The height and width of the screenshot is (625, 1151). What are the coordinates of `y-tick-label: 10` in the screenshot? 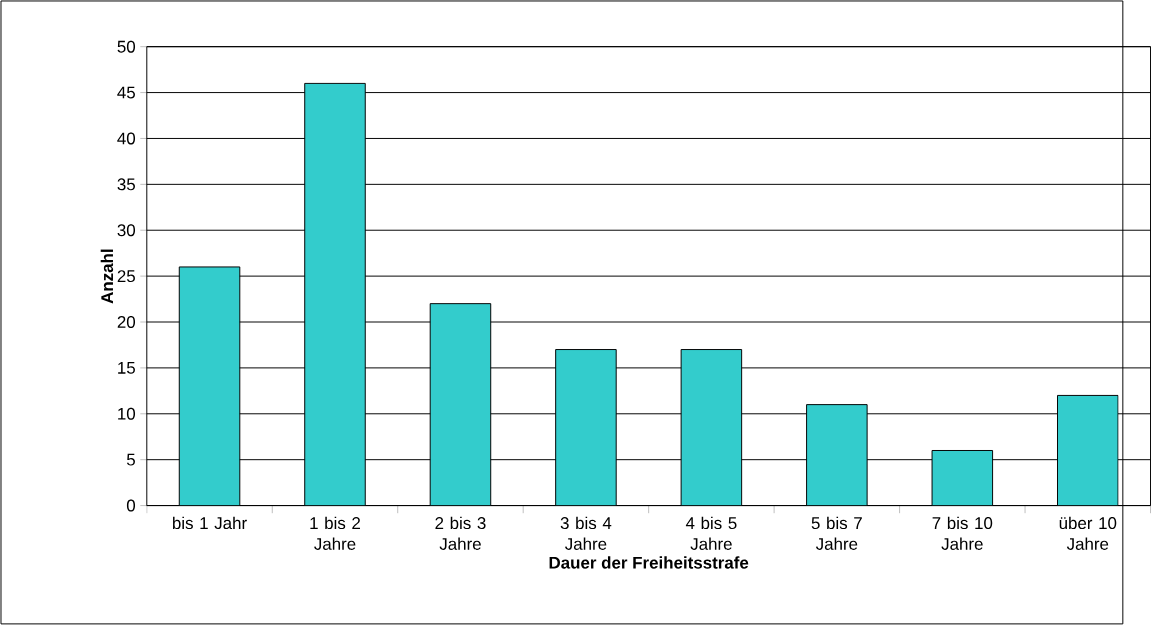 It's located at (127, 413).